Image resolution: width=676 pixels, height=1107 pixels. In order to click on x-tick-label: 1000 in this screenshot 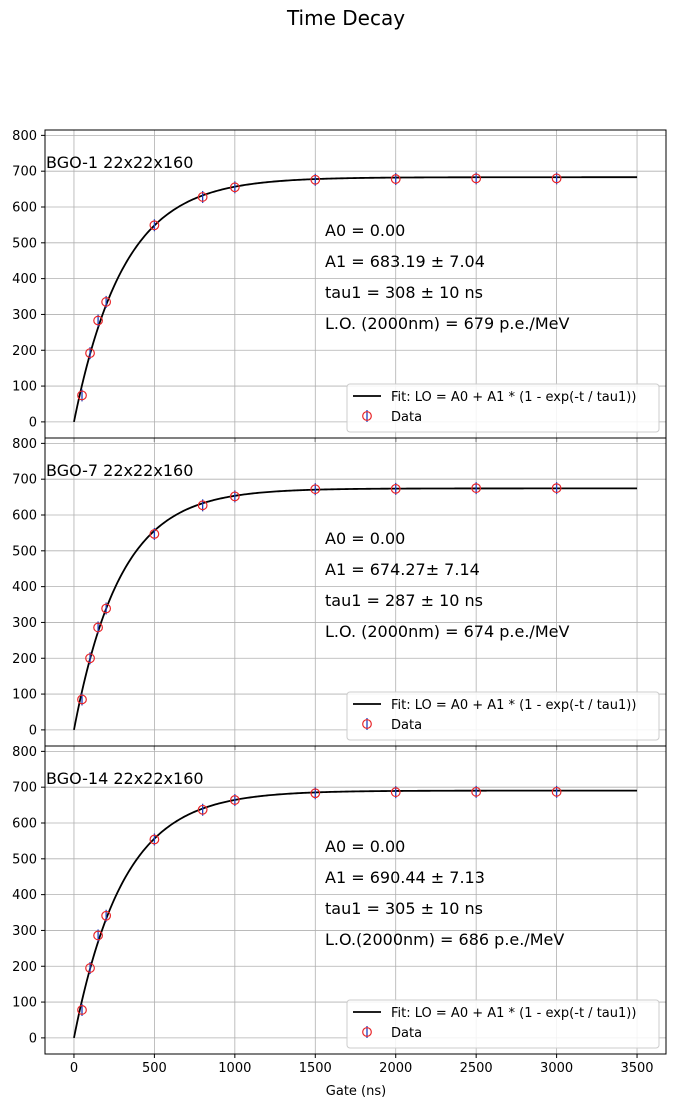, I will do `click(234, 1068)`.